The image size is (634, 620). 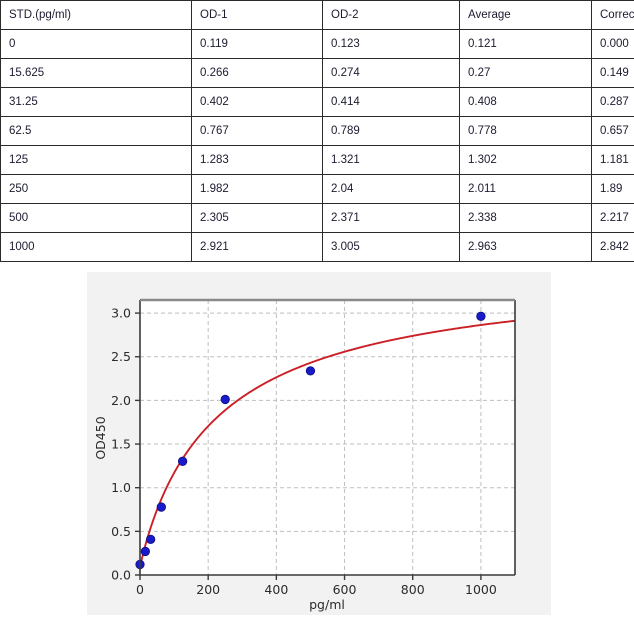 What do you see at coordinates (525, 102) in the screenshot?
I see `cell-average: 0.408` at bounding box center [525, 102].